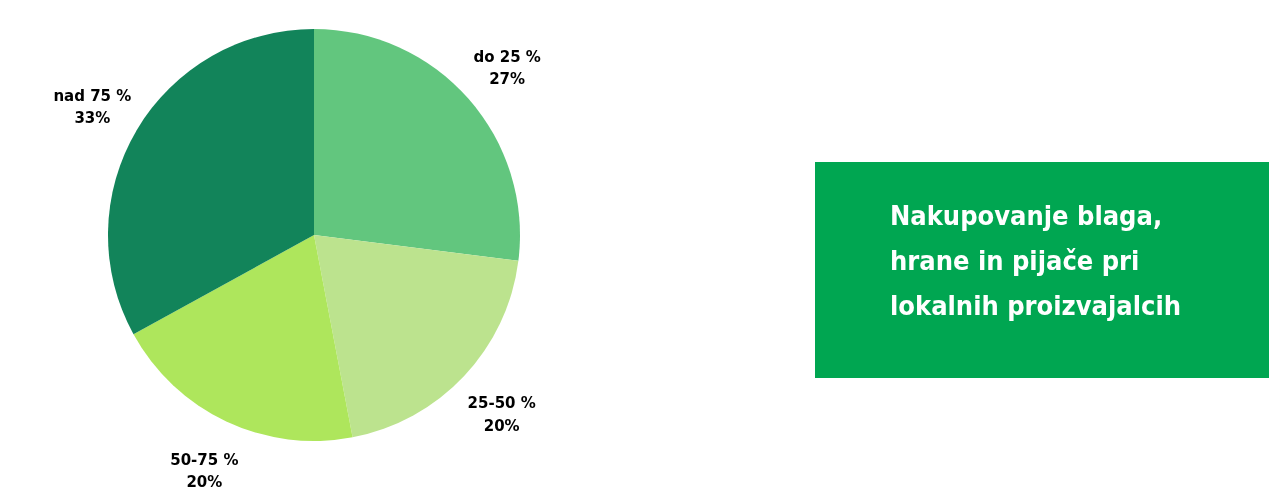 Image resolution: width=1277 pixels, height=494 pixels. Describe the element at coordinates (204, 459) in the screenshot. I see `slice-label: 50-75 %` at that location.